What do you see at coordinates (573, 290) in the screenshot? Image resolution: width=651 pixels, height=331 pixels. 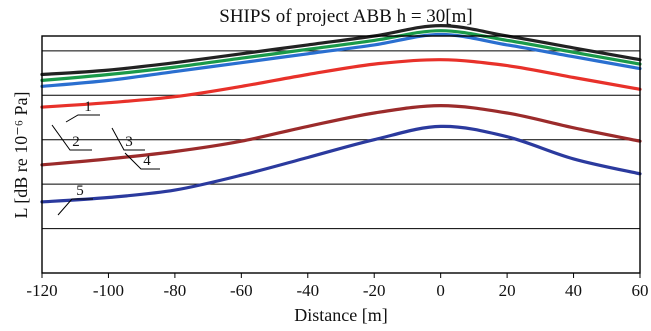 I see `x-tick-label: 40` at bounding box center [573, 290].